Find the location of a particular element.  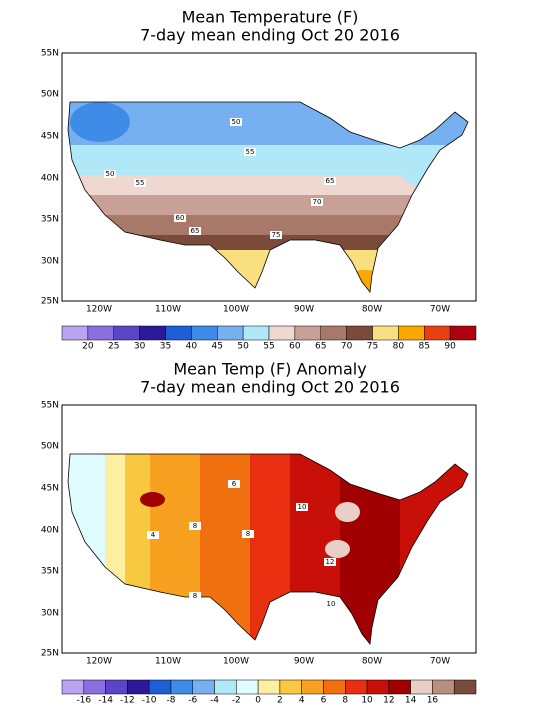

contour-label: 60 is located at coordinates (180, 218).